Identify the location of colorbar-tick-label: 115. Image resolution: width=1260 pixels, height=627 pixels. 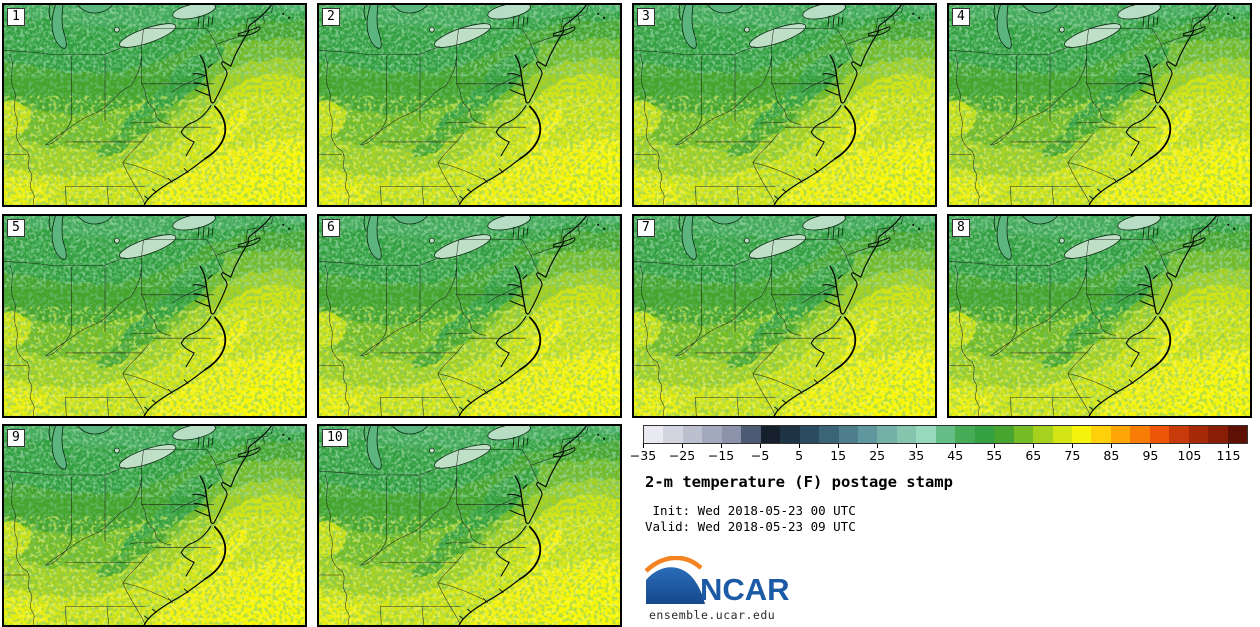
(1228, 455).